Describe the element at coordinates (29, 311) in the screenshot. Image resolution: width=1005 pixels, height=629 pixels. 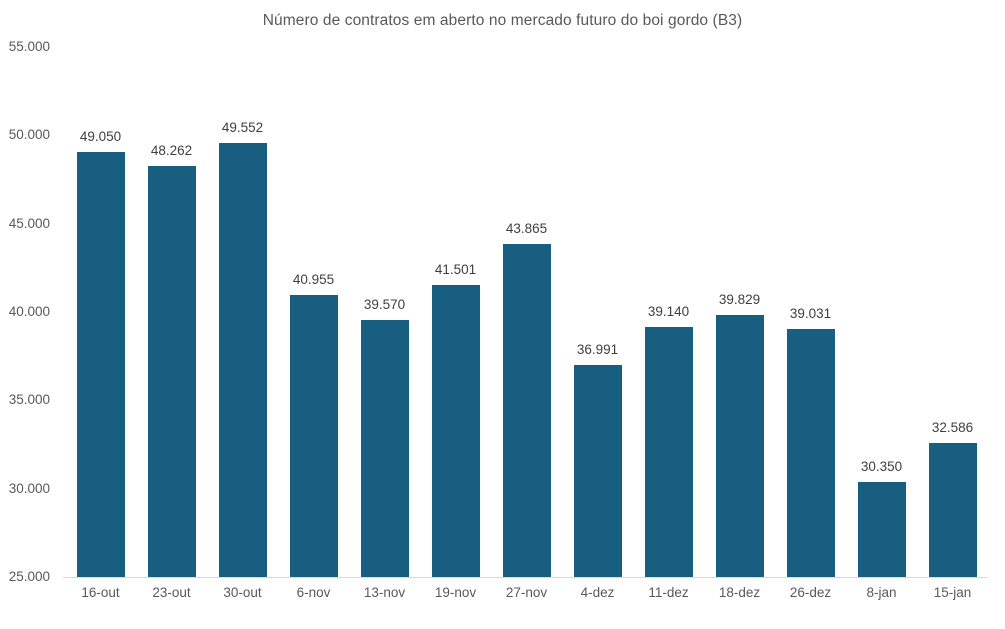
I see `y-axis-tick-label: 40.000` at that location.